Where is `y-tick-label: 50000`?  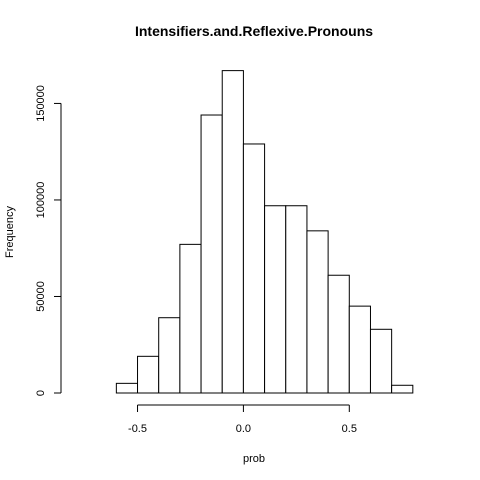 y-tick-label: 50000 is located at coordinates (41, 296).